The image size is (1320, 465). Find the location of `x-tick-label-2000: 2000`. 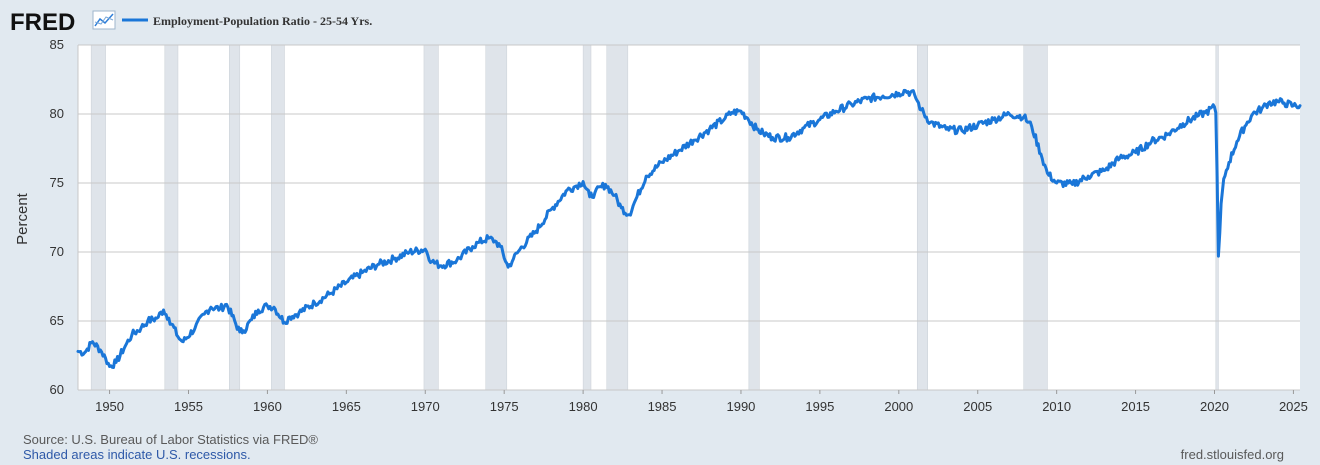

x-tick-label-2000: 2000 is located at coordinates (898, 406).